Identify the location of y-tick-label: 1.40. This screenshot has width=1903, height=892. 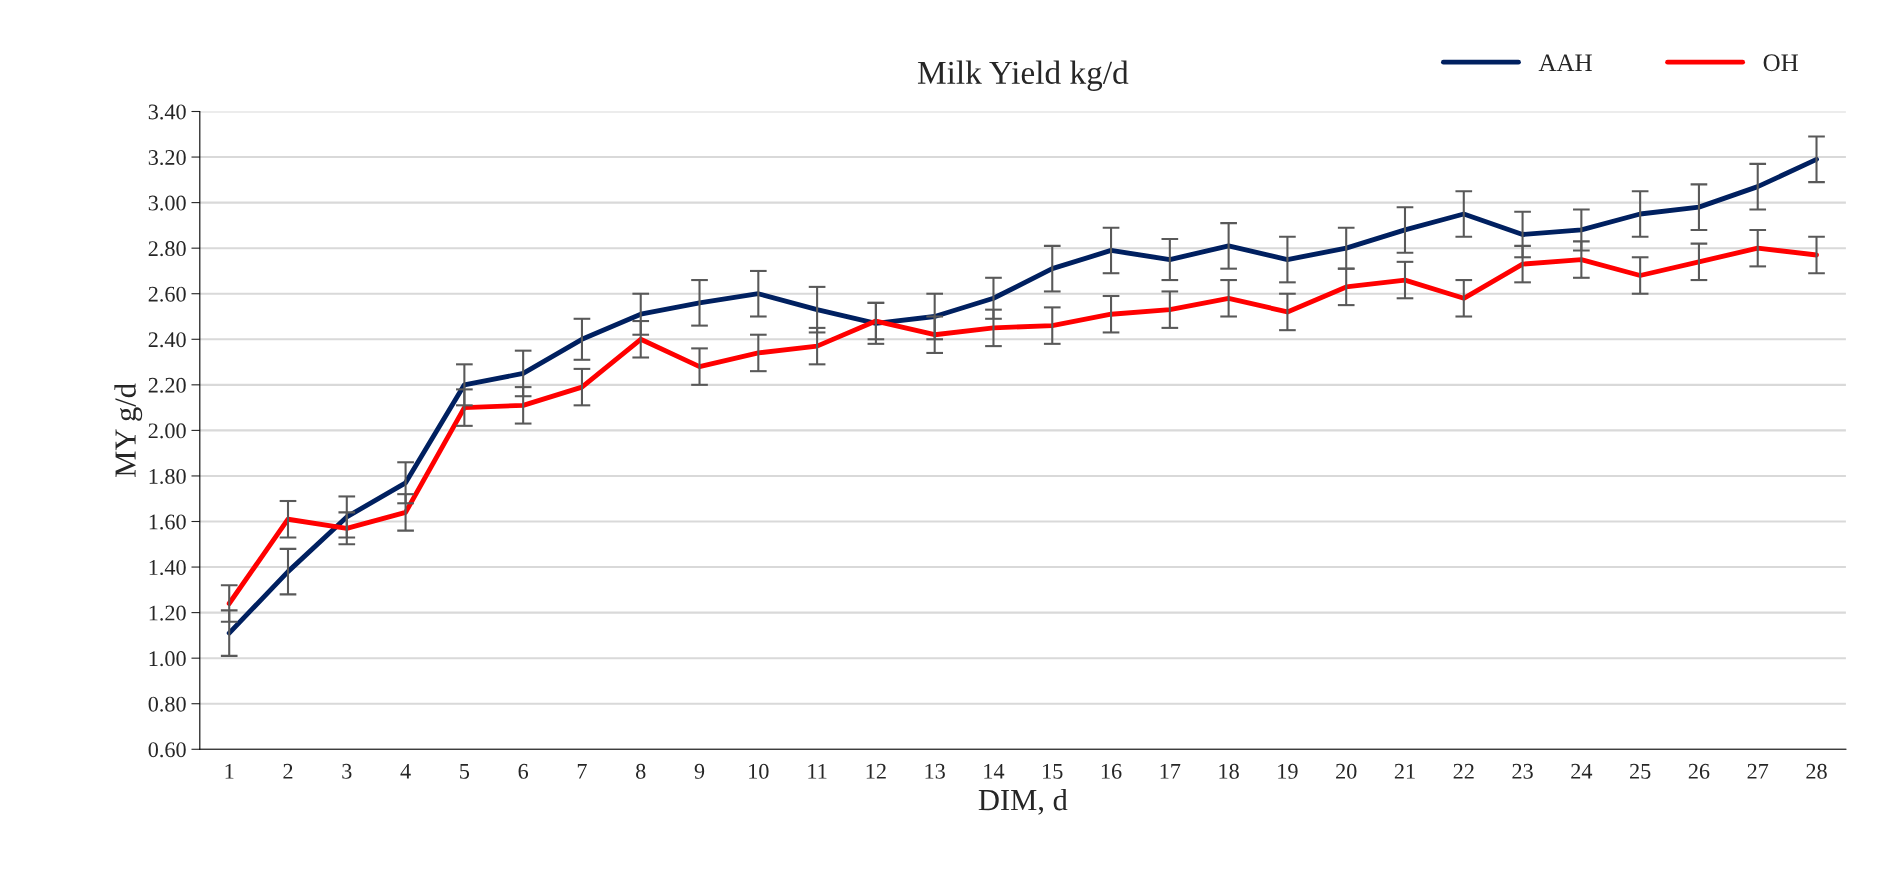
(167, 567).